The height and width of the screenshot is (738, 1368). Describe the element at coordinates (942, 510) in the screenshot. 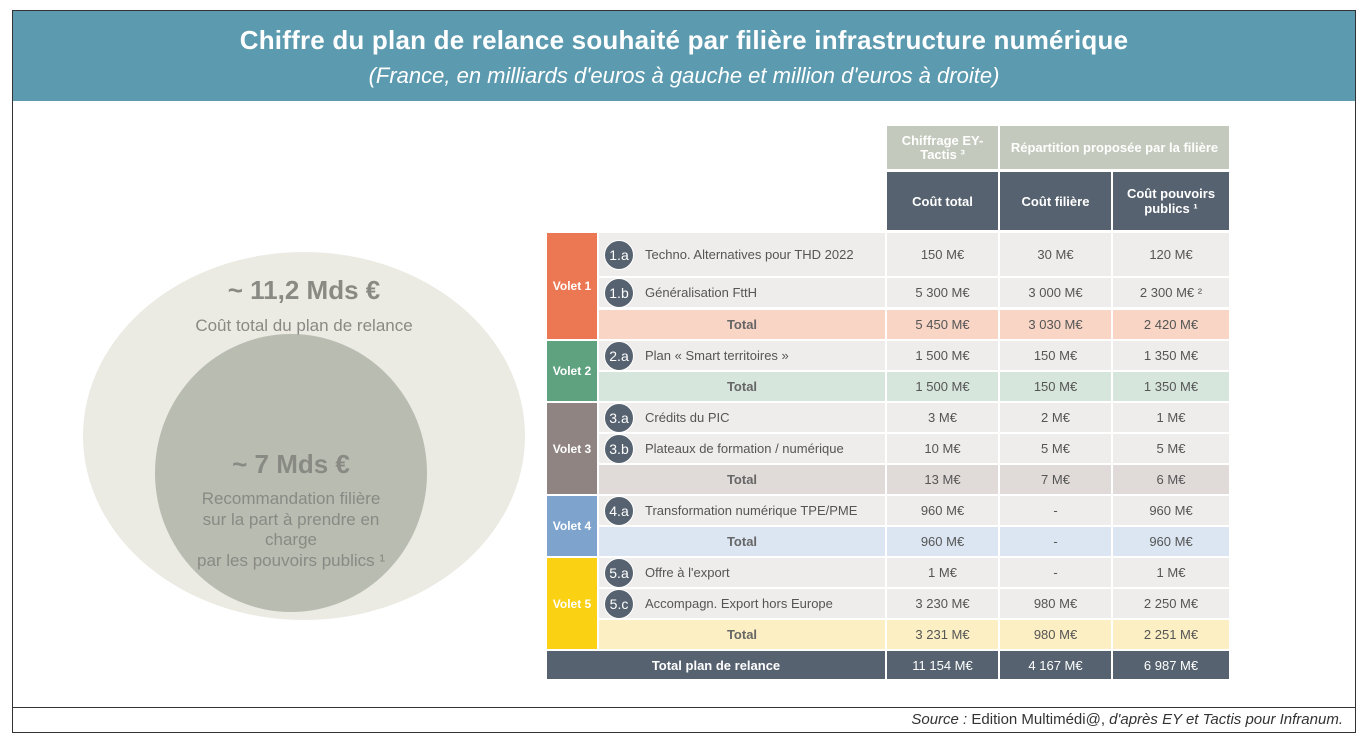

I see `row-cout-total: 960 M€` at that location.